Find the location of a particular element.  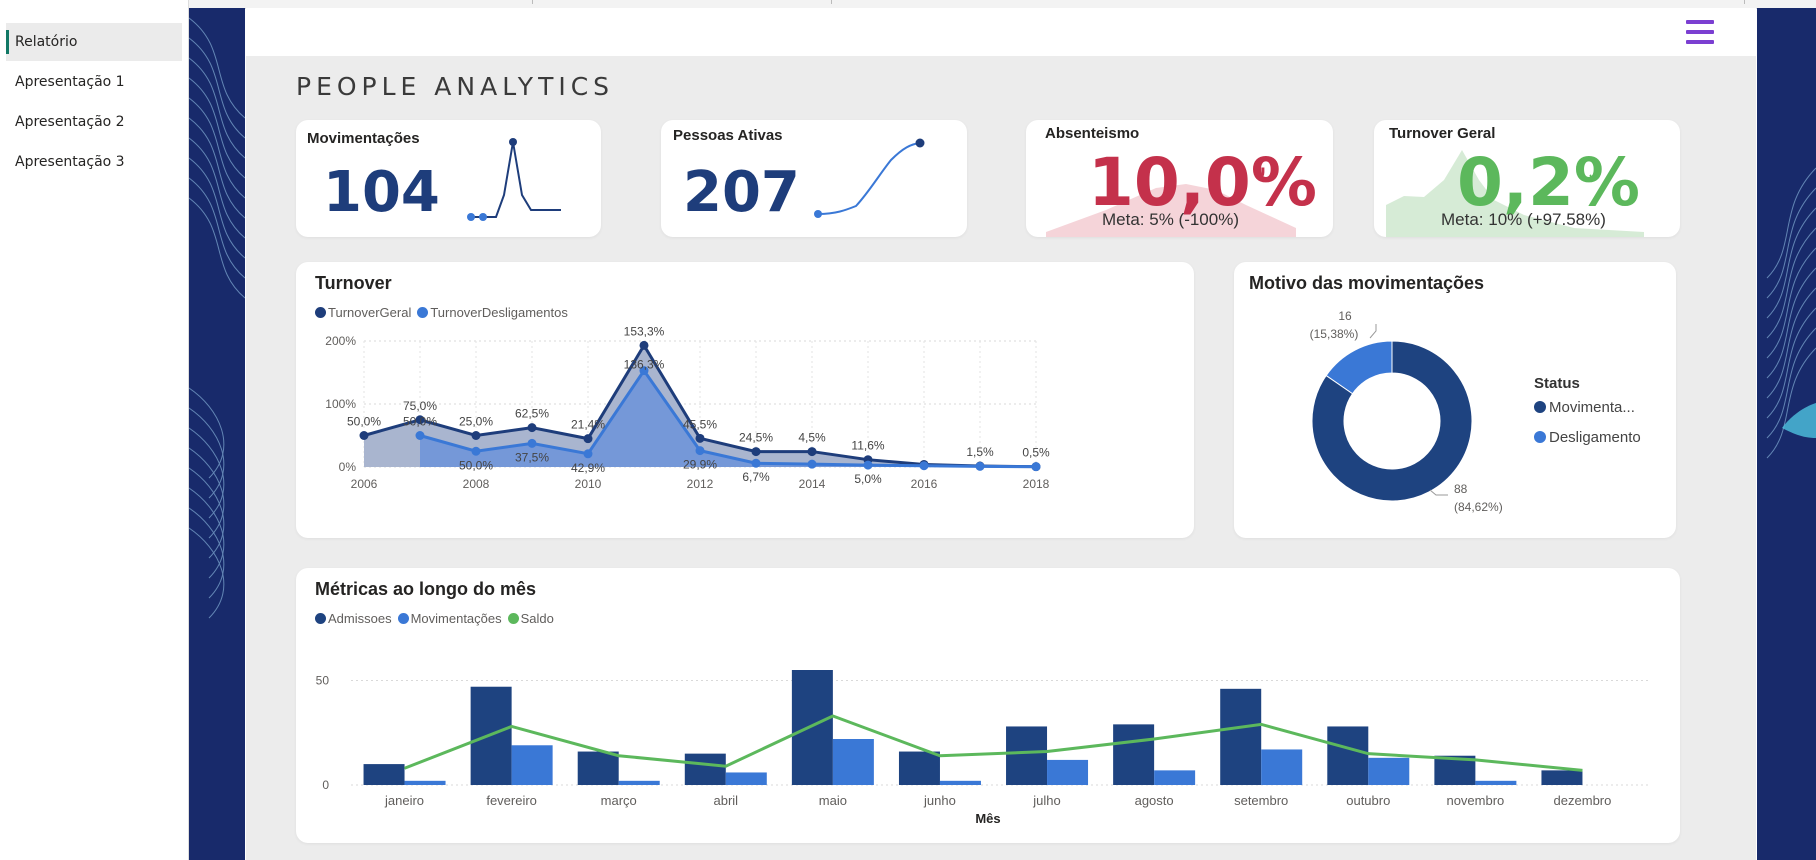

x-tick-label: outubro is located at coordinates (1368, 800).